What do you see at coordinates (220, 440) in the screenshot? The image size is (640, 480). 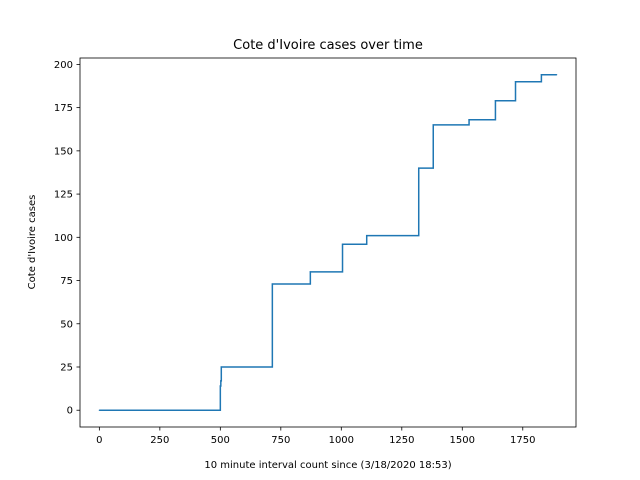 I see `x-tick-label: 500` at bounding box center [220, 440].